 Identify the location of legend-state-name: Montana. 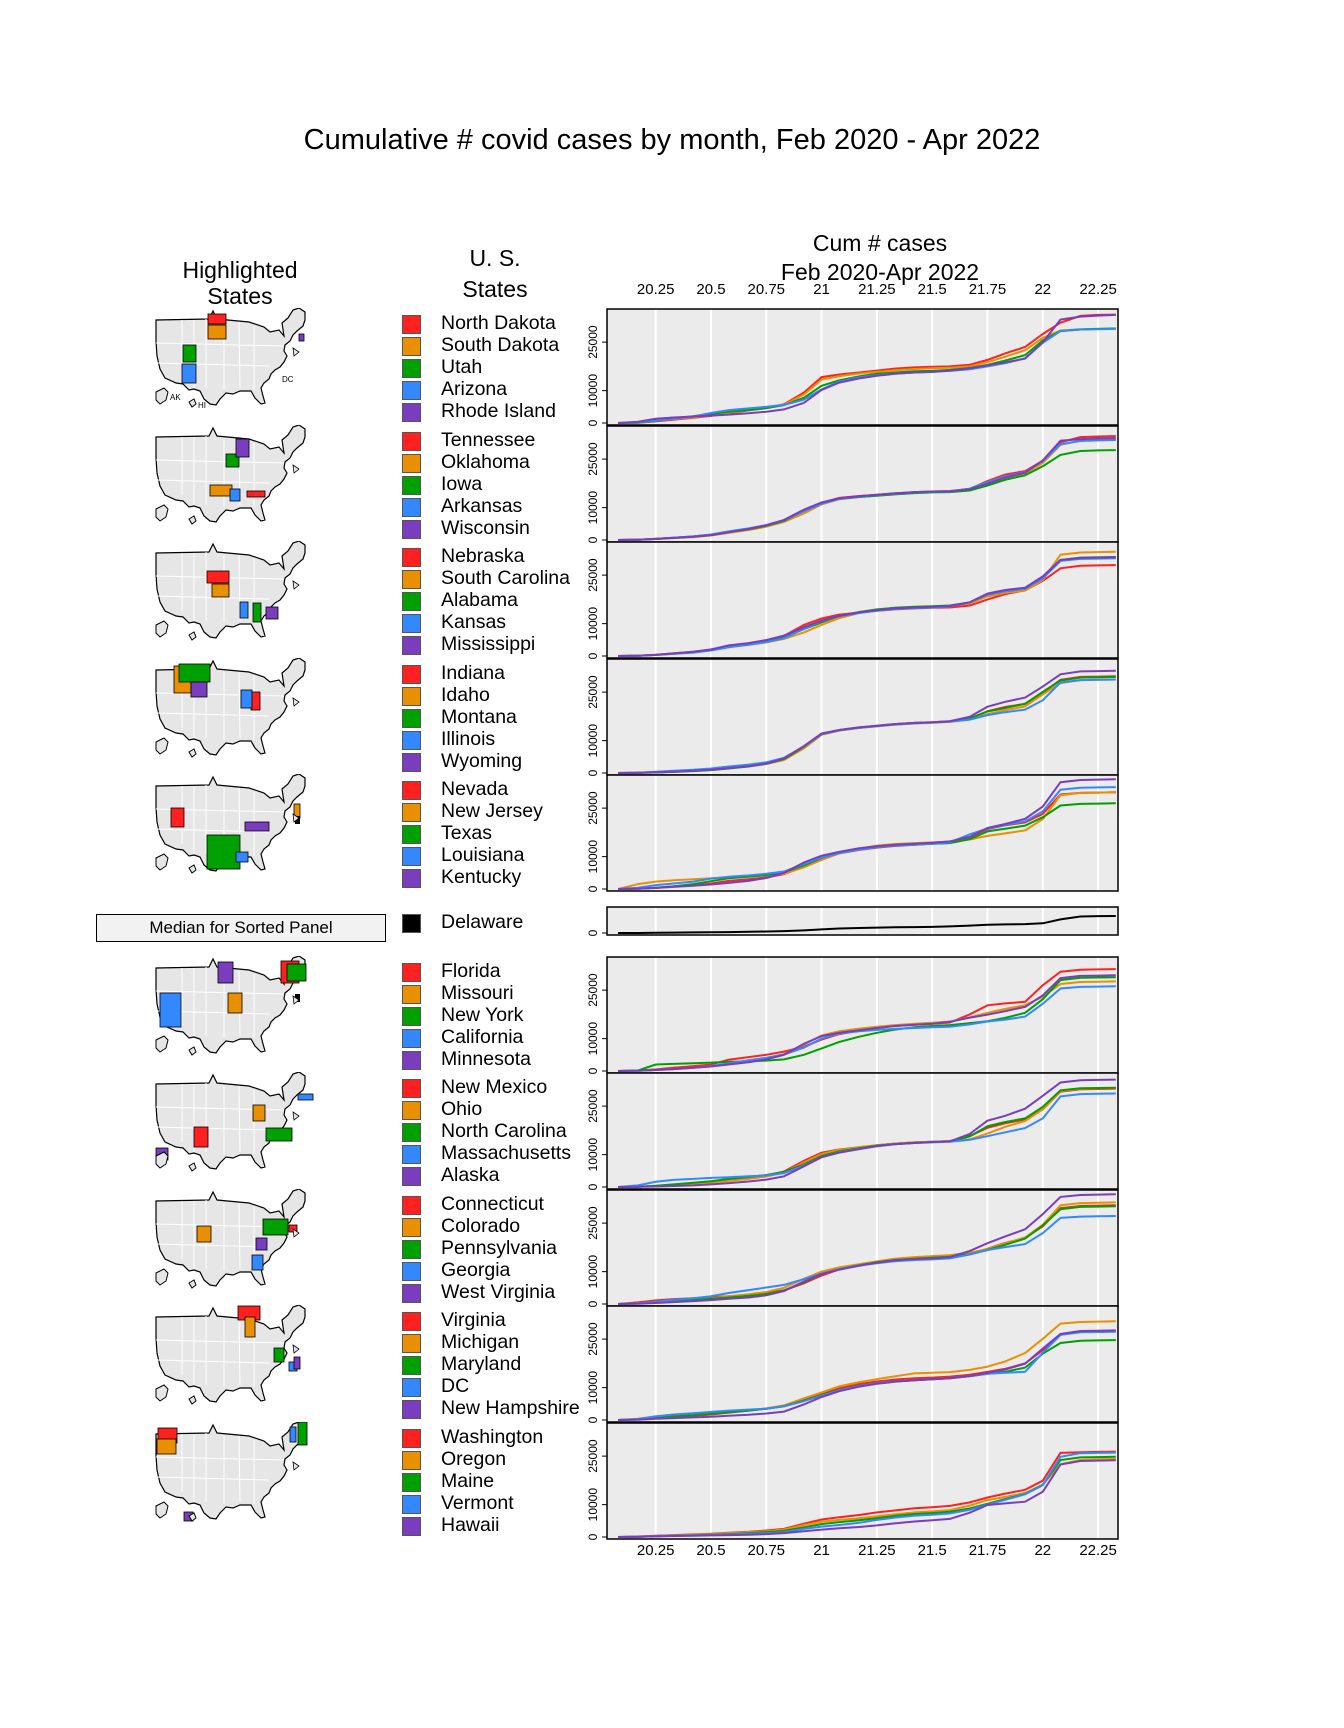
(479, 717).